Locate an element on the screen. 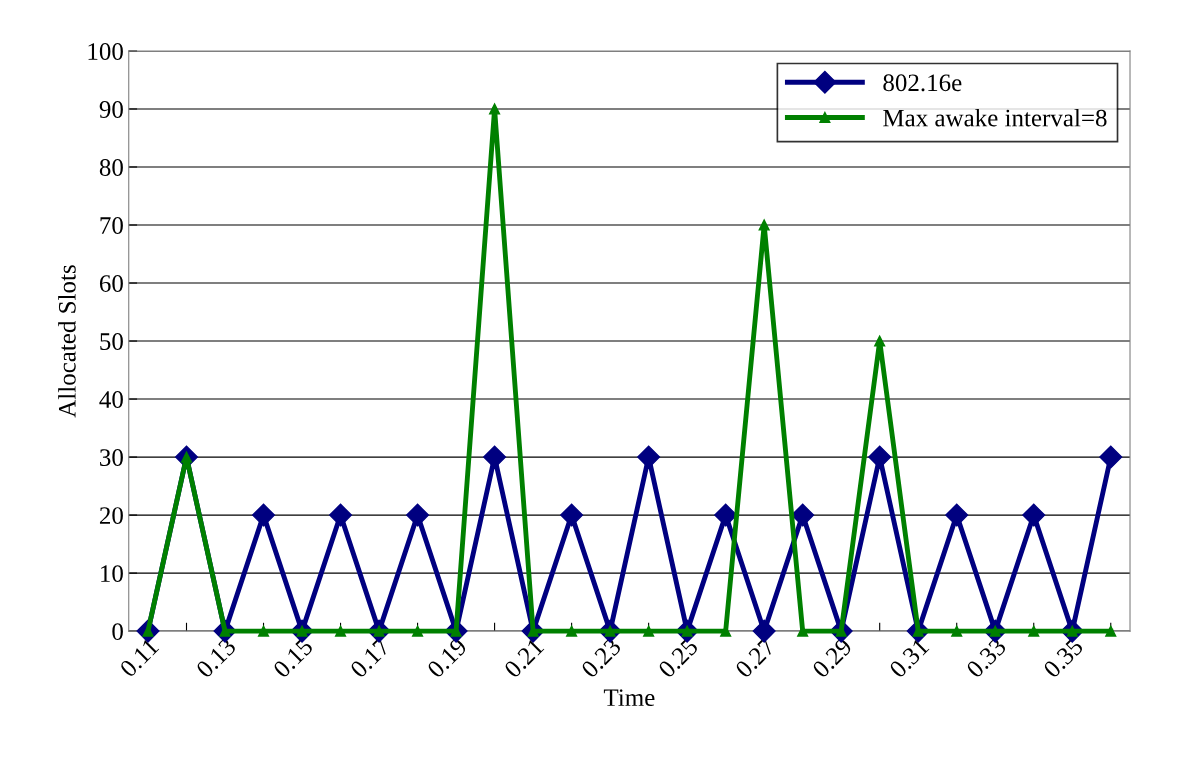 This screenshot has height=784, width=1192. x-tick-label: 0.31 is located at coordinates (909, 658).